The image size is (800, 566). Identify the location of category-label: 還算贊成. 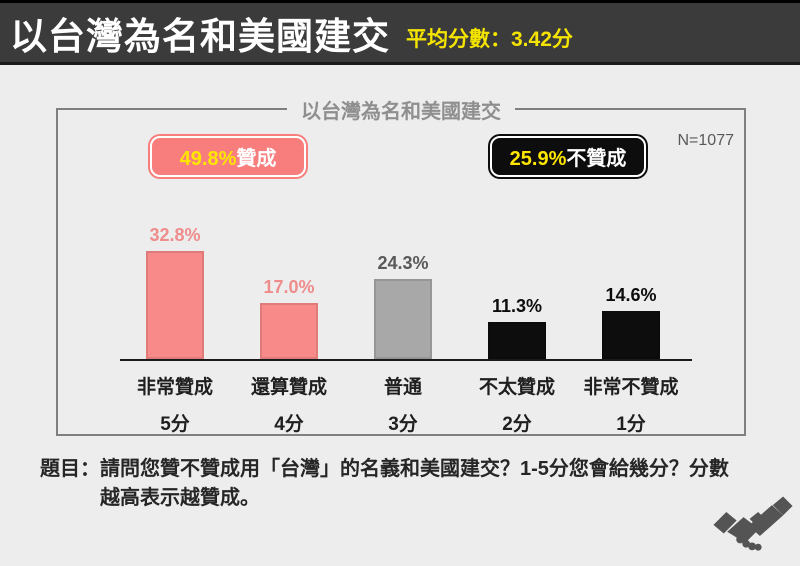
(288, 387).